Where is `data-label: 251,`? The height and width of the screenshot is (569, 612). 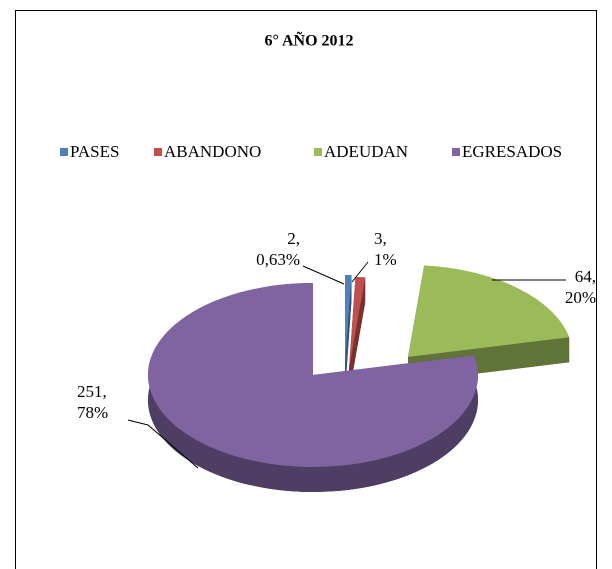 data-label: 251, is located at coordinates (92, 391).